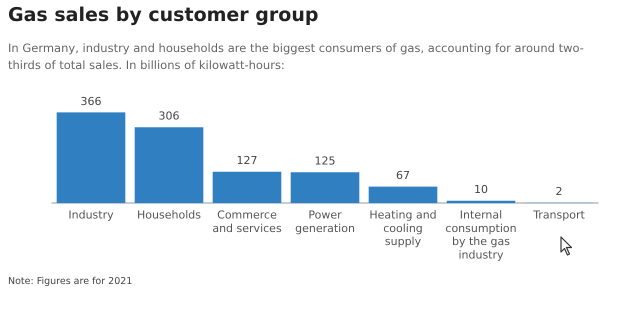 The height and width of the screenshot is (322, 620). Describe the element at coordinates (163, 15) in the screenshot. I see `chart-title: Gas sales by customer group` at that location.